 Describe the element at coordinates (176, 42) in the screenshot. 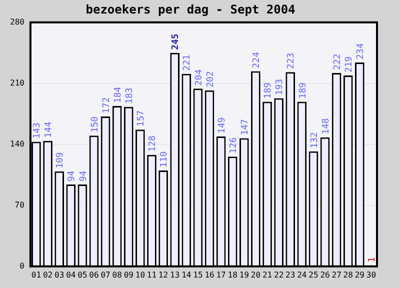

I see `data-label: 245` at that location.